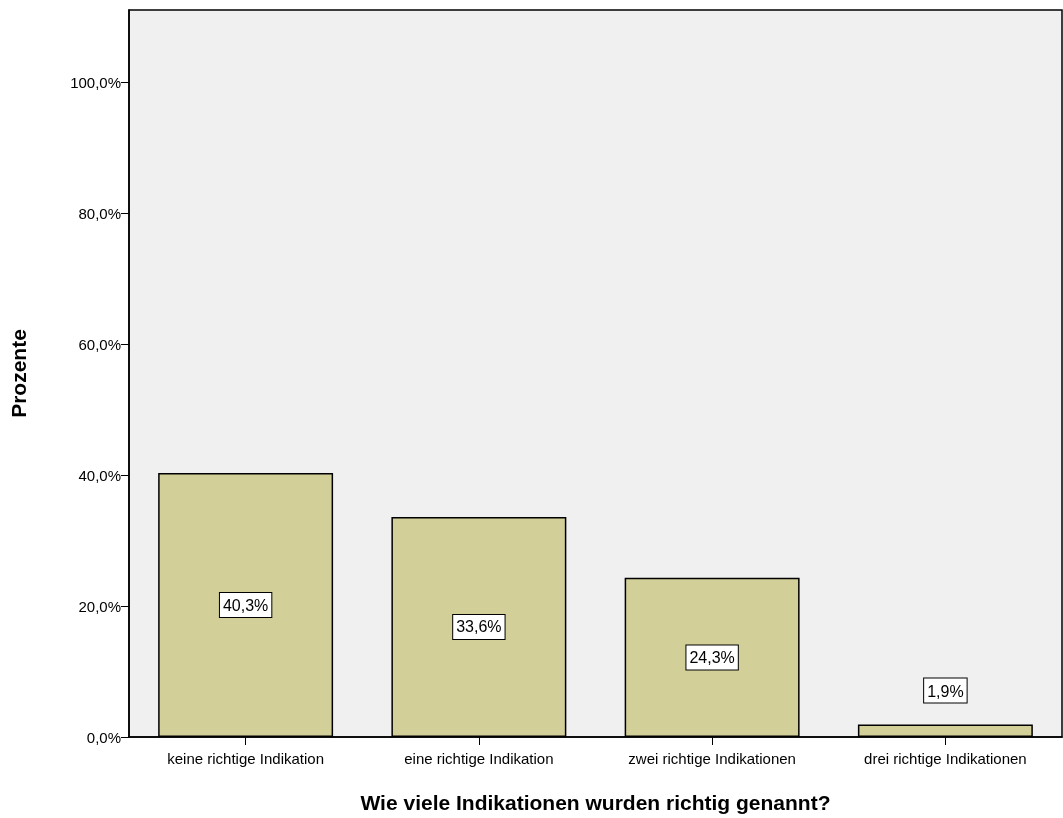 This screenshot has width=1063, height=818. What do you see at coordinates (945, 758) in the screenshot?
I see `x-tick-label: drei richtige Indikationen` at bounding box center [945, 758].